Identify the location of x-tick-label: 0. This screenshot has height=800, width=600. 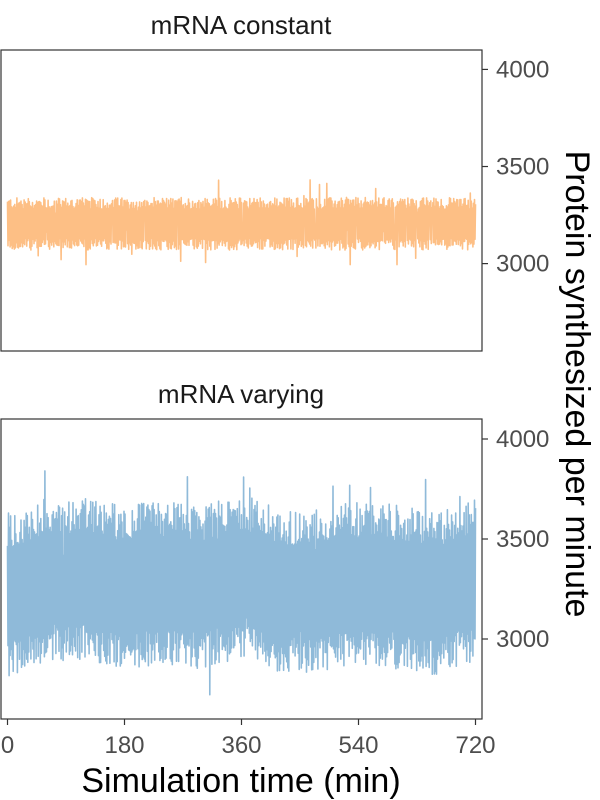
(7, 745).